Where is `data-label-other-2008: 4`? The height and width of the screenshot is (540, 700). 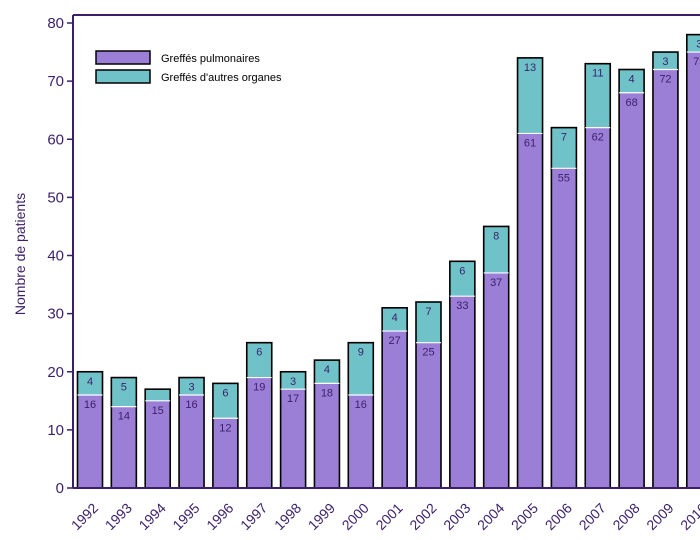
data-label-other-2008: 4 is located at coordinates (632, 80).